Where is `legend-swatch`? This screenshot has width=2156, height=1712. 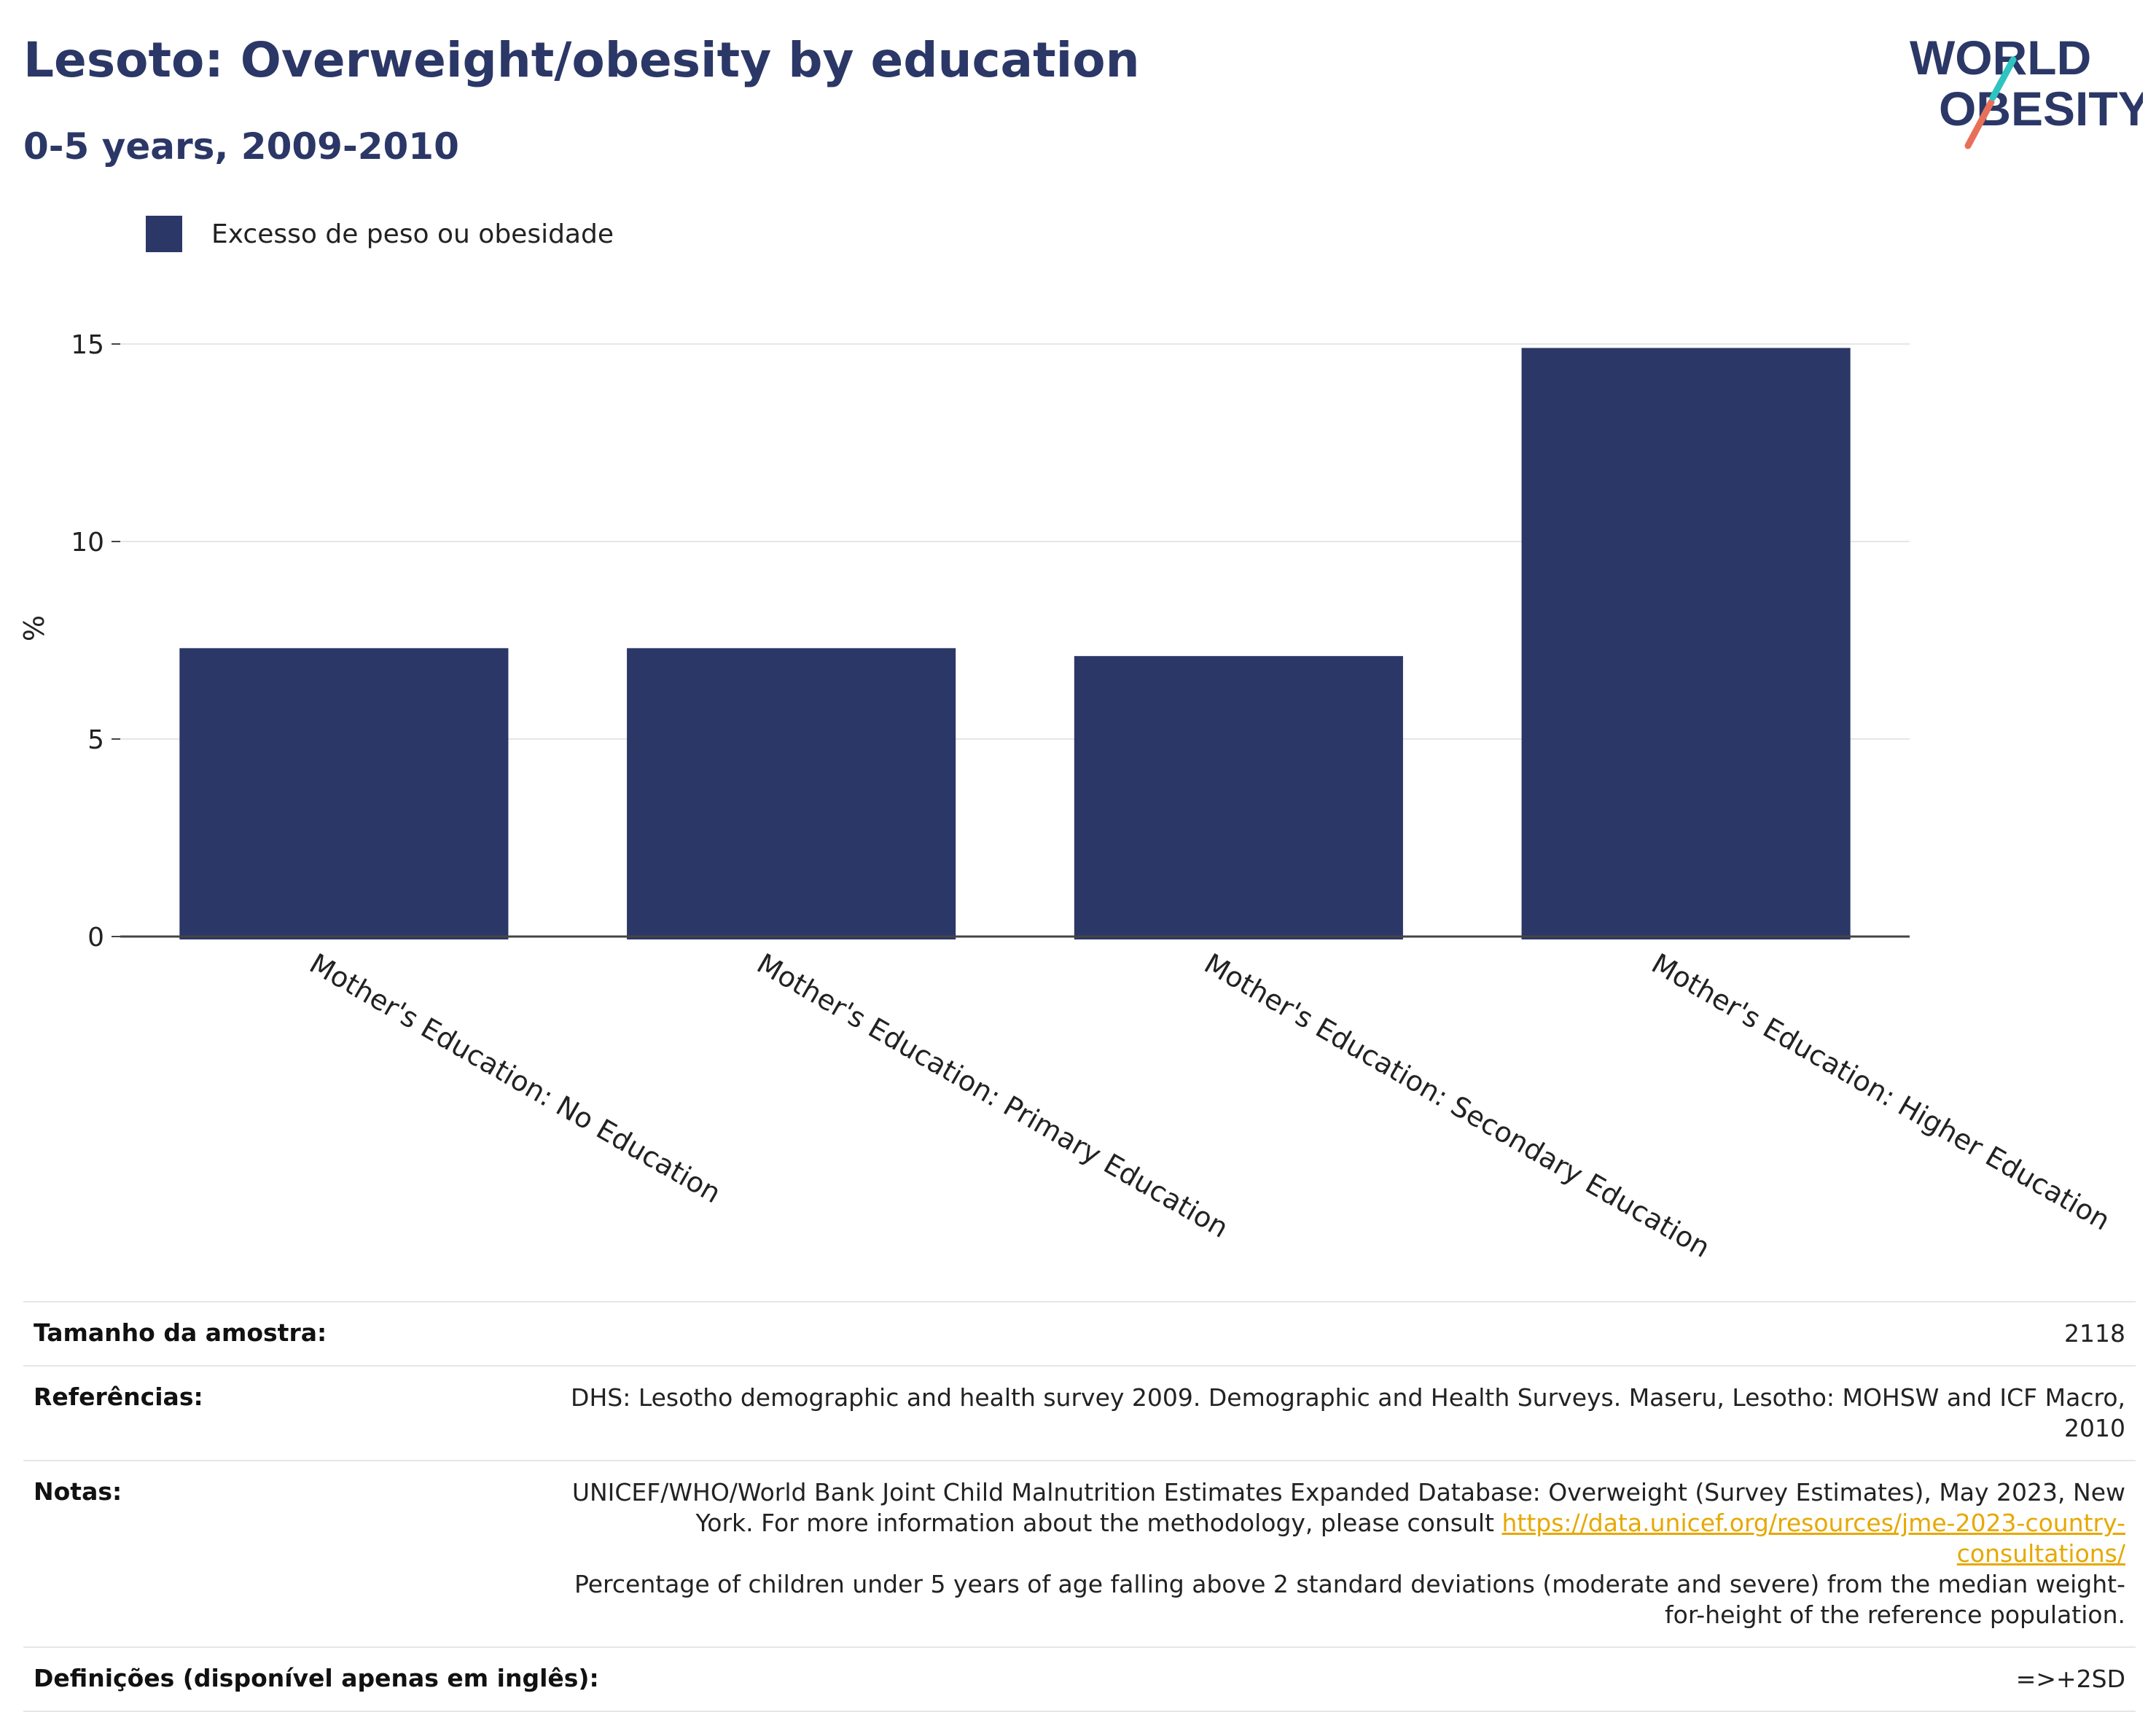
legend-swatch is located at coordinates (164, 234).